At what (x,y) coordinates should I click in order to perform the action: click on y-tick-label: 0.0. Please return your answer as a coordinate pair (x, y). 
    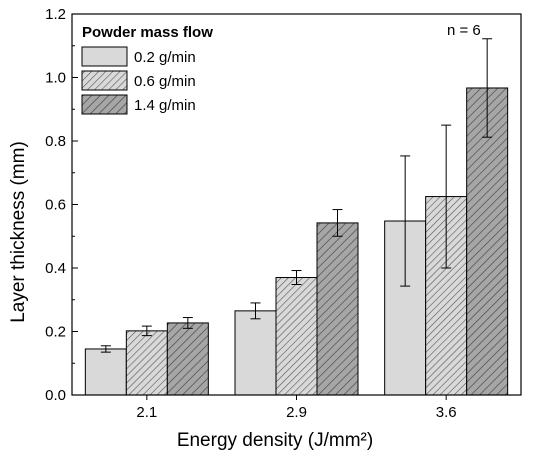
    Looking at the image, I should click on (55, 395).